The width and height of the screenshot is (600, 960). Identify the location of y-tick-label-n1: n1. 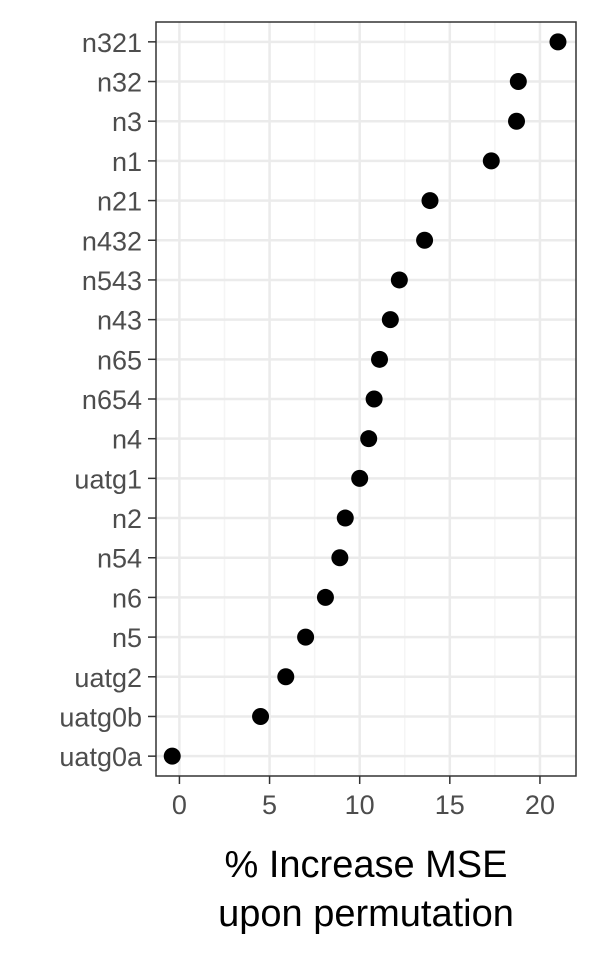
(127, 162).